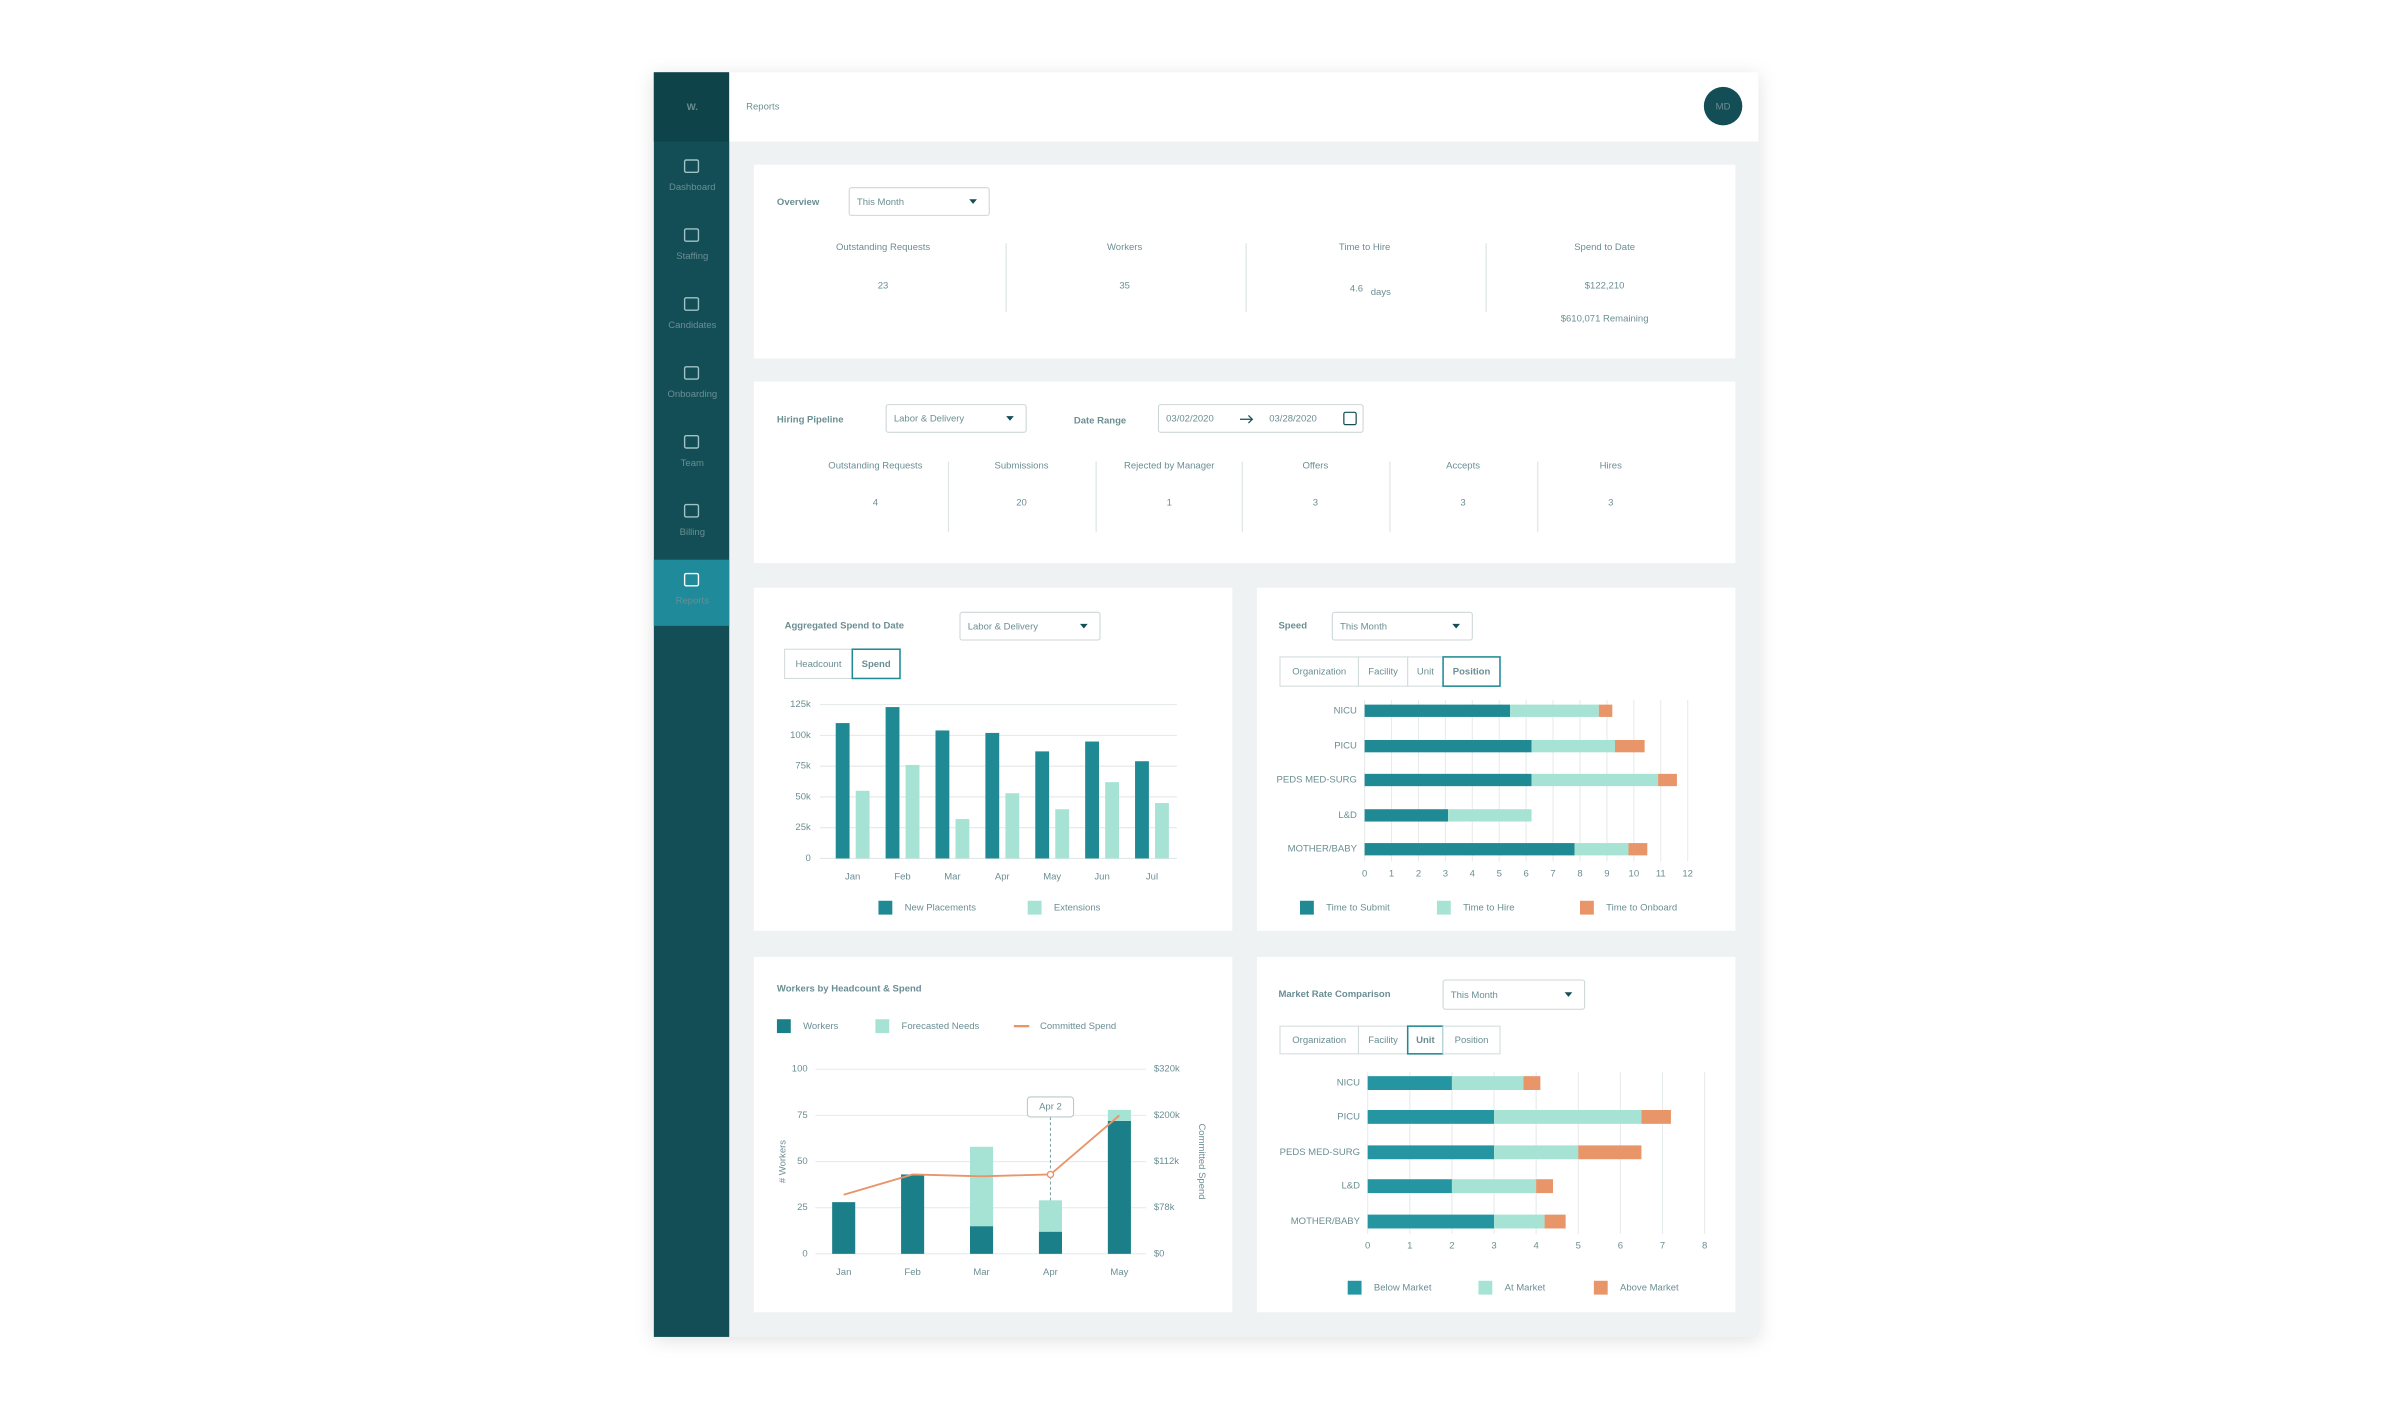 Image resolution: width=2400 pixels, height=1402 pixels. I want to click on date-box, so click(1260, 418).